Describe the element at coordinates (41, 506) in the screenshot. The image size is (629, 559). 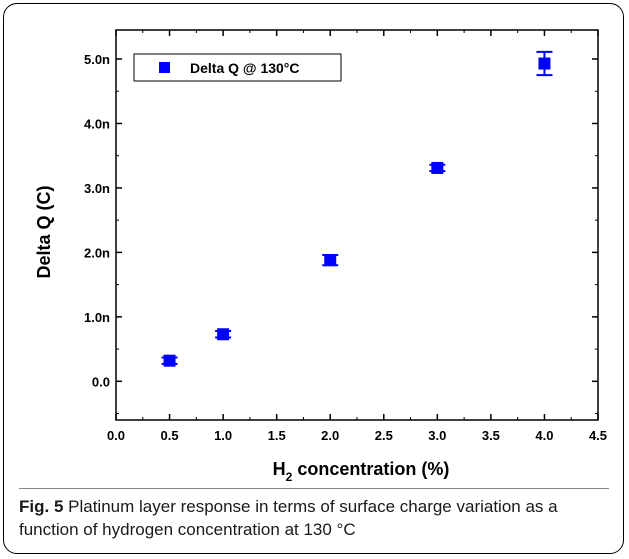
I see `caption-label: Fig. 5` at that location.